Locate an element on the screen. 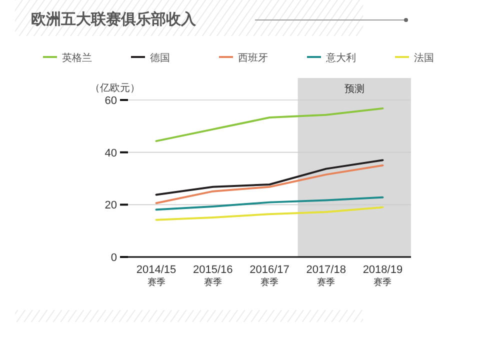 This screenshot has width=500, height=362. y-tick-label: 0 is located at coordinates (113, 258).